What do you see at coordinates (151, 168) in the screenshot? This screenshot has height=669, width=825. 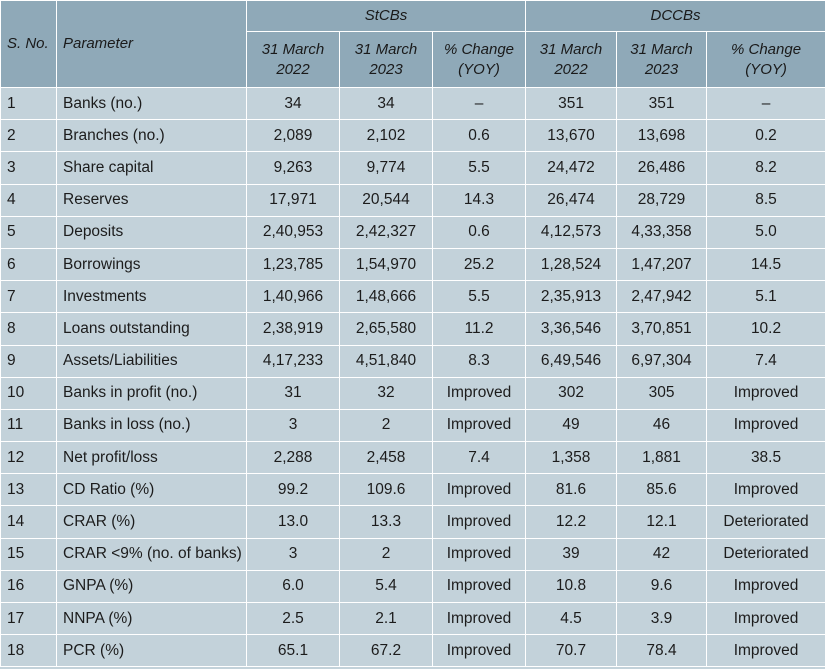 I see `cell-parameter: Share capital` at bounding box center [151, 168].